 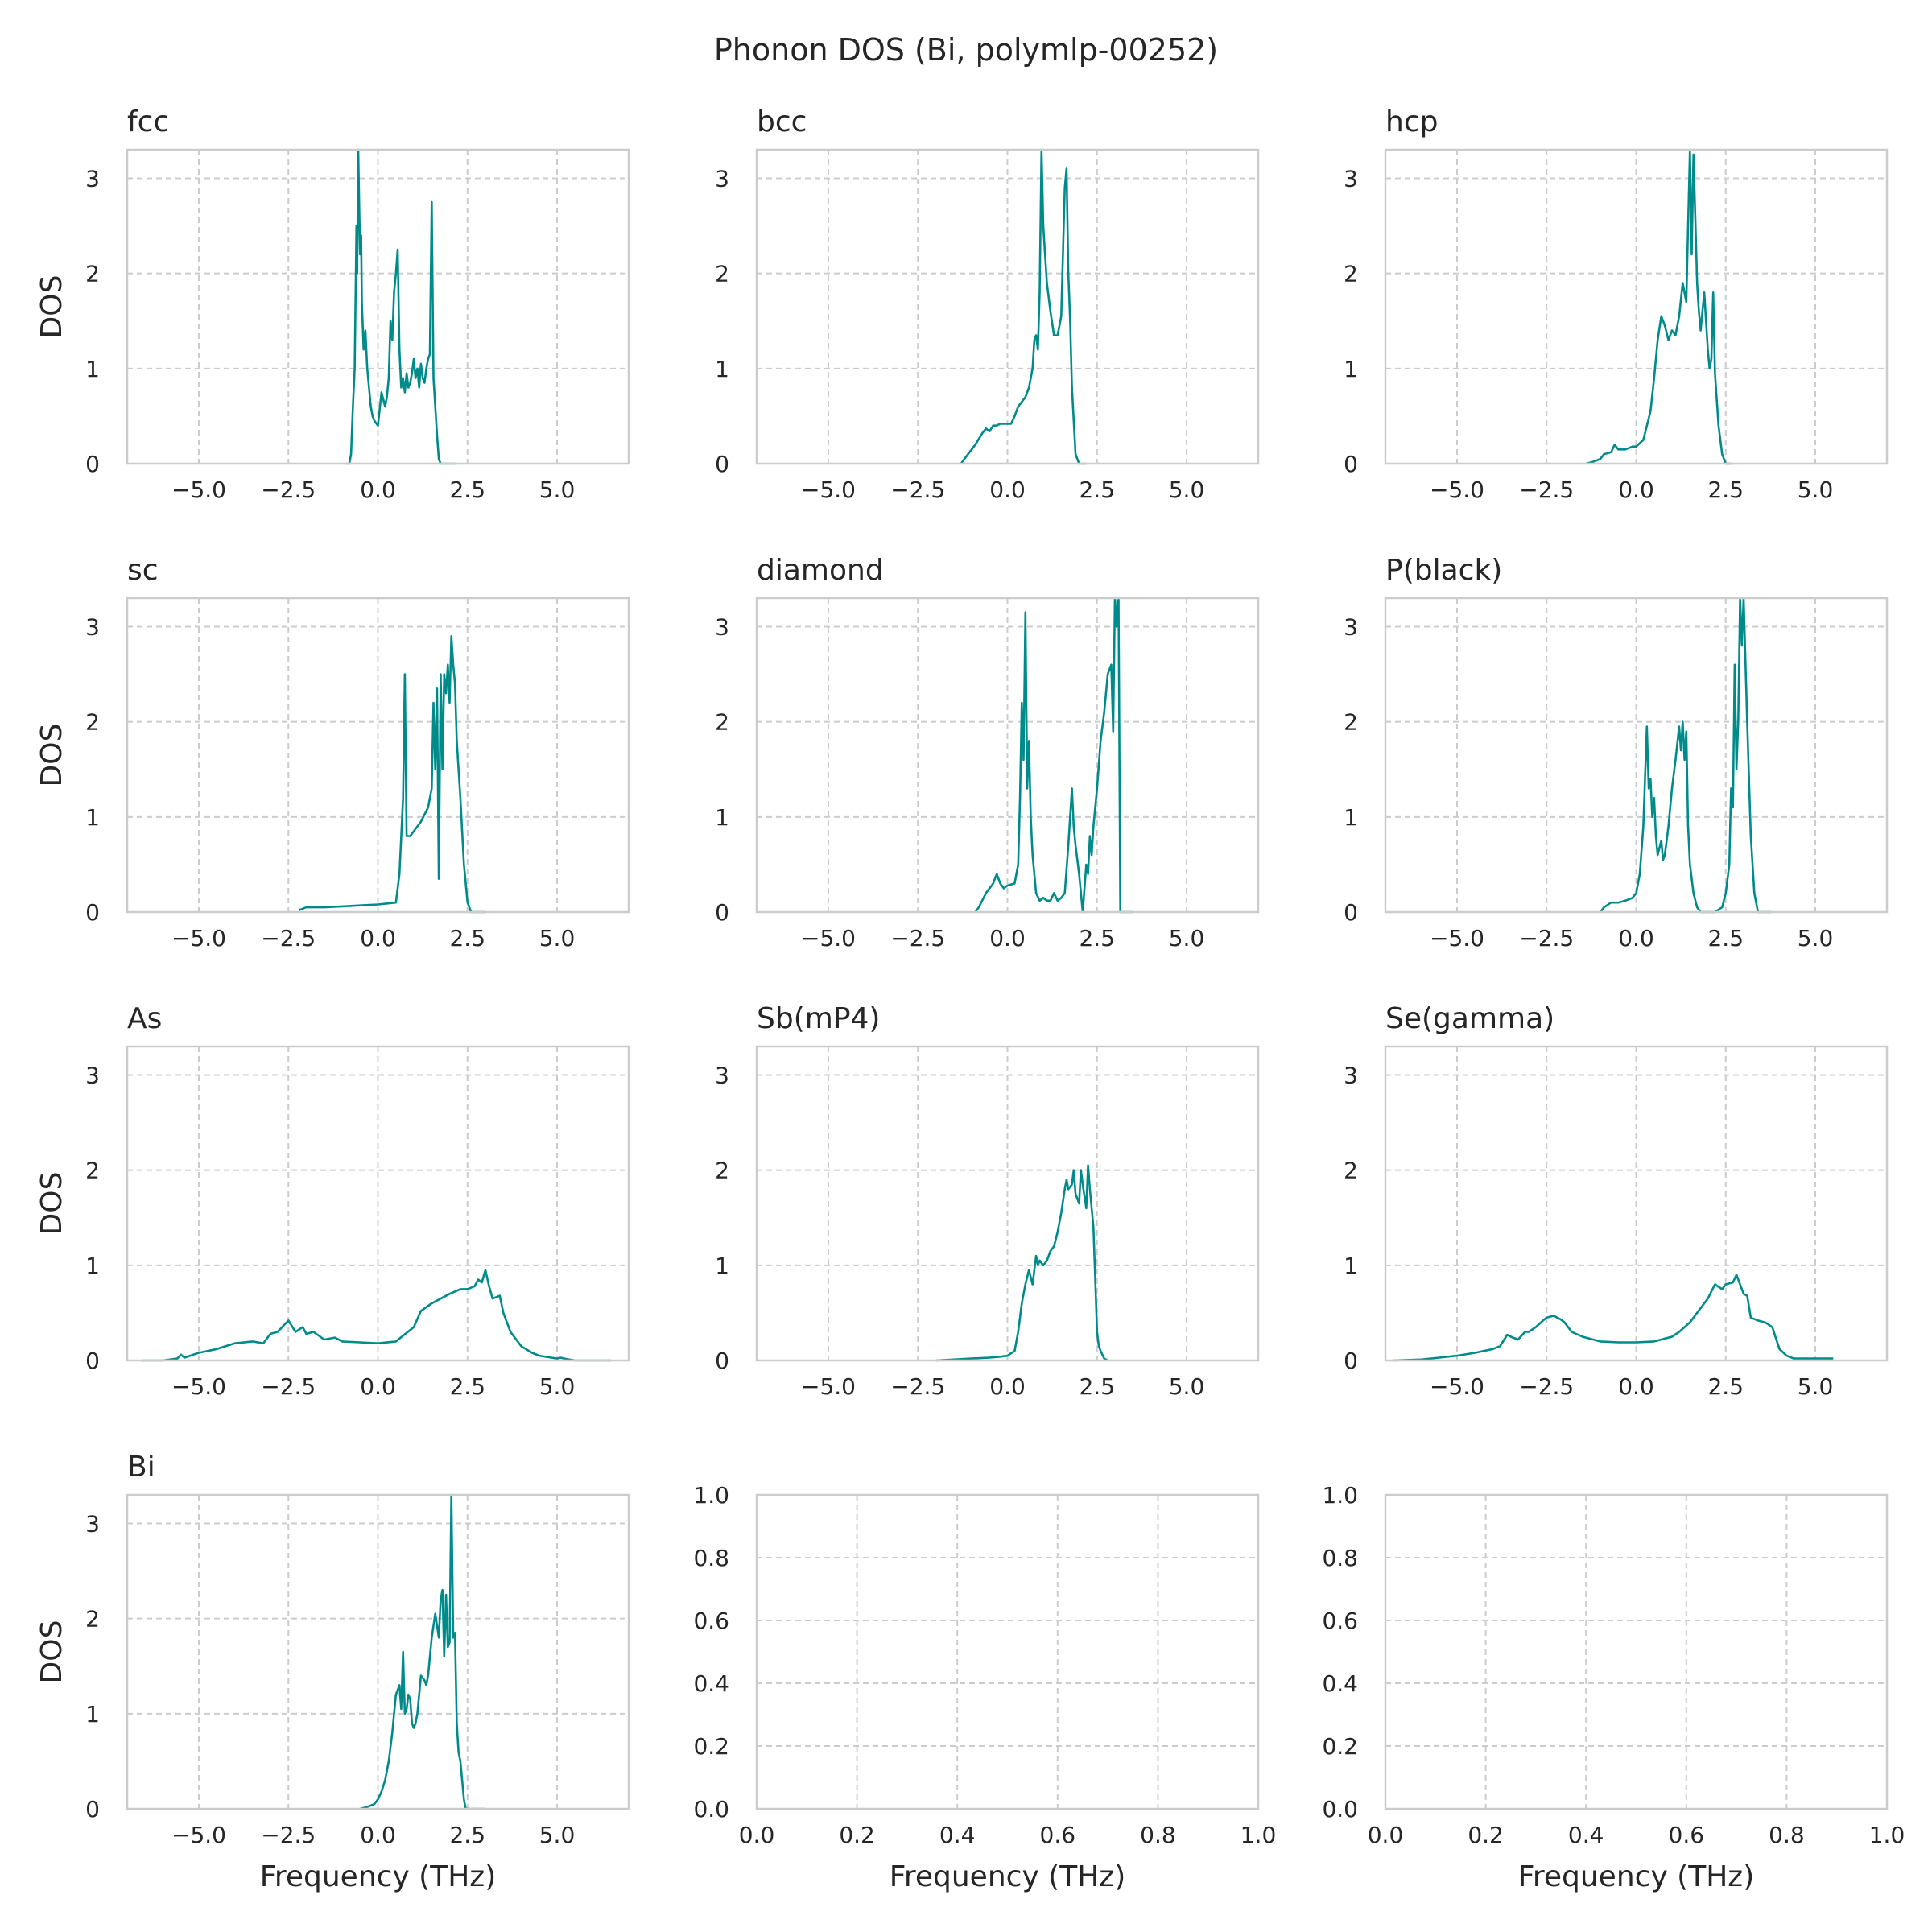 What do you see at coordinates (1443, 570) in the screenshot?
I see `subplot-title: P(black)` at bounding box center [1443, 570].